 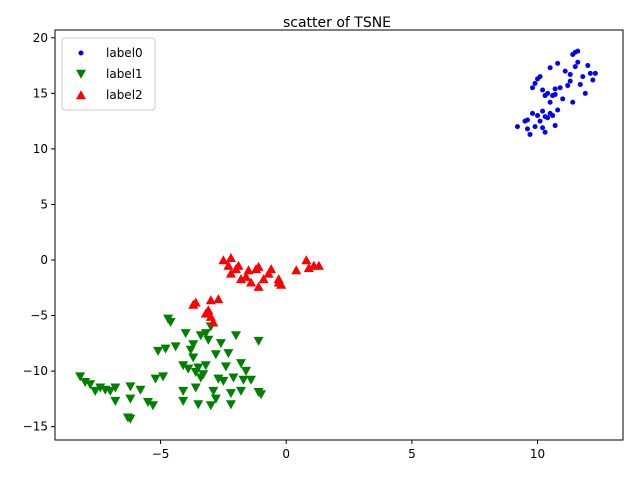 What do you see at coordinates (40, 38) in the screenshot?
I see `y-tick-label: 20` at bounding box center [40, 38].